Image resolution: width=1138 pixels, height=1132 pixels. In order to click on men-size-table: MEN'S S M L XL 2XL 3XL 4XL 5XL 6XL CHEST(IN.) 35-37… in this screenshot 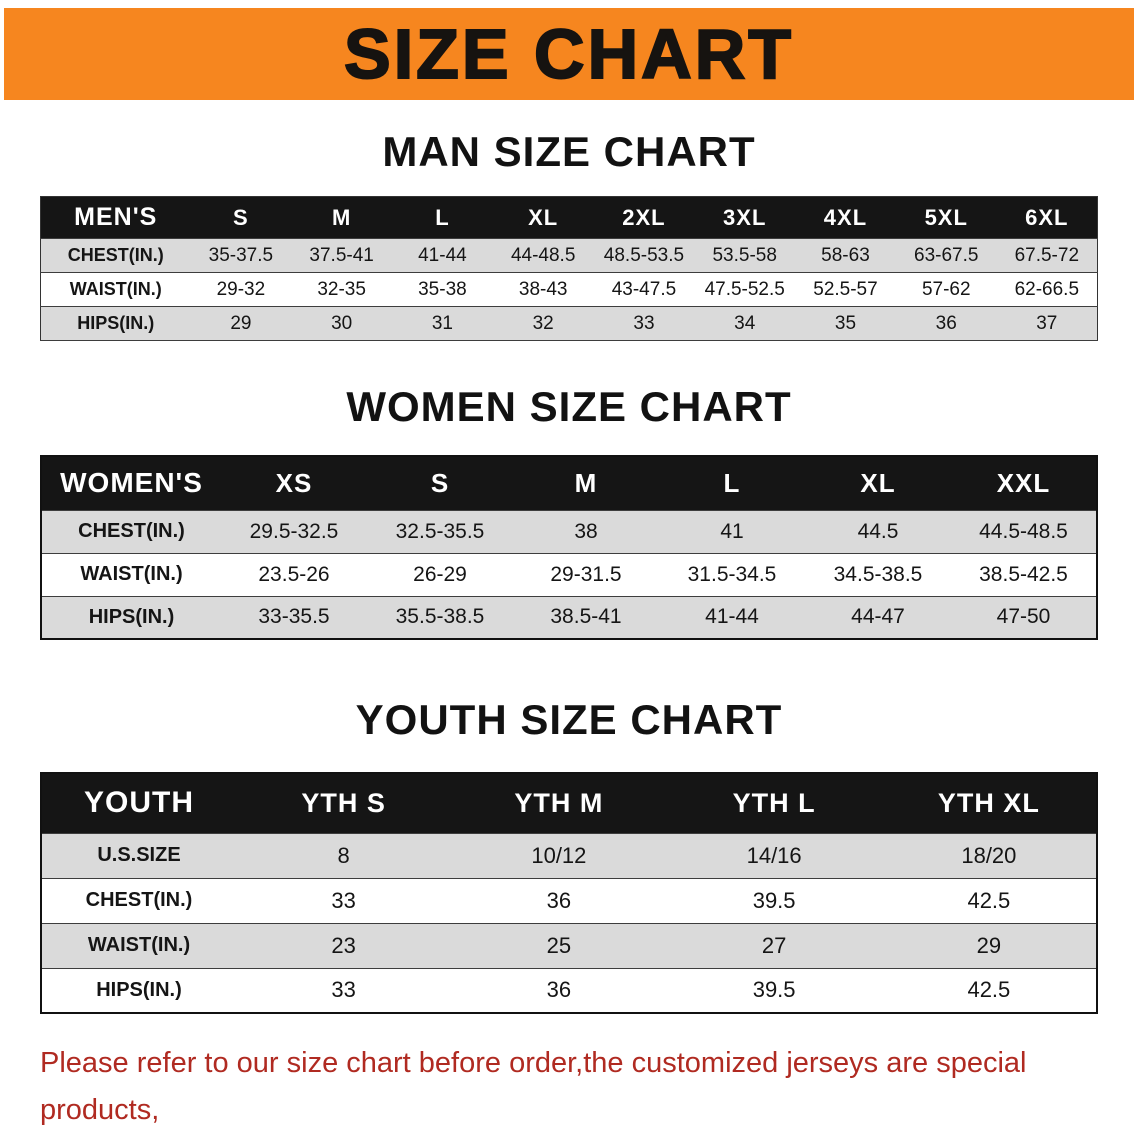, I will do `click(569, 268)`.